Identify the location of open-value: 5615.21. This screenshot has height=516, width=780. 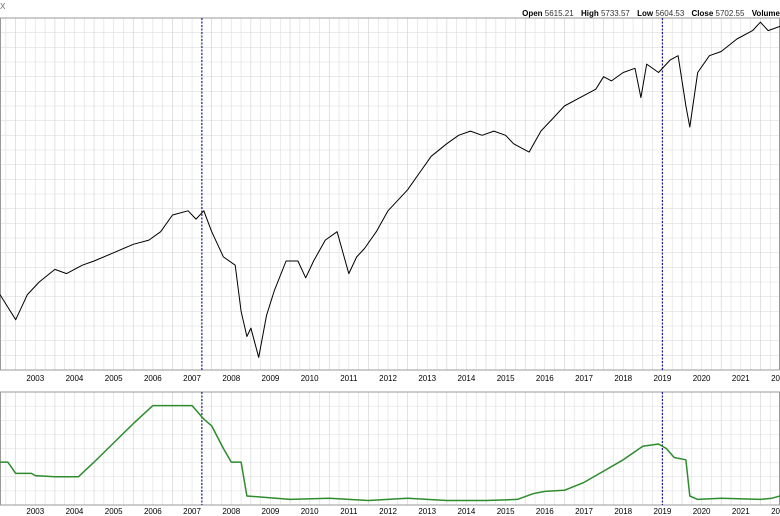
(559, 13).